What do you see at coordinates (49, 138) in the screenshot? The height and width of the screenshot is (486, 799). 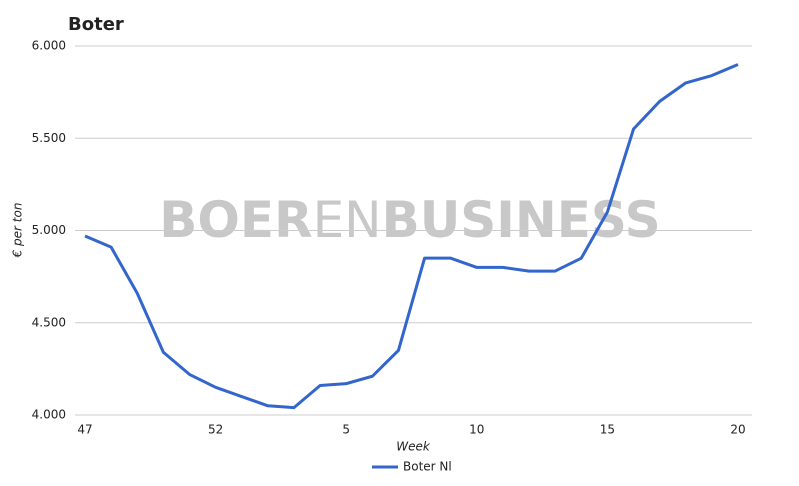 I see `y-tick-label: 5.500` at bounding box center [49, 138].